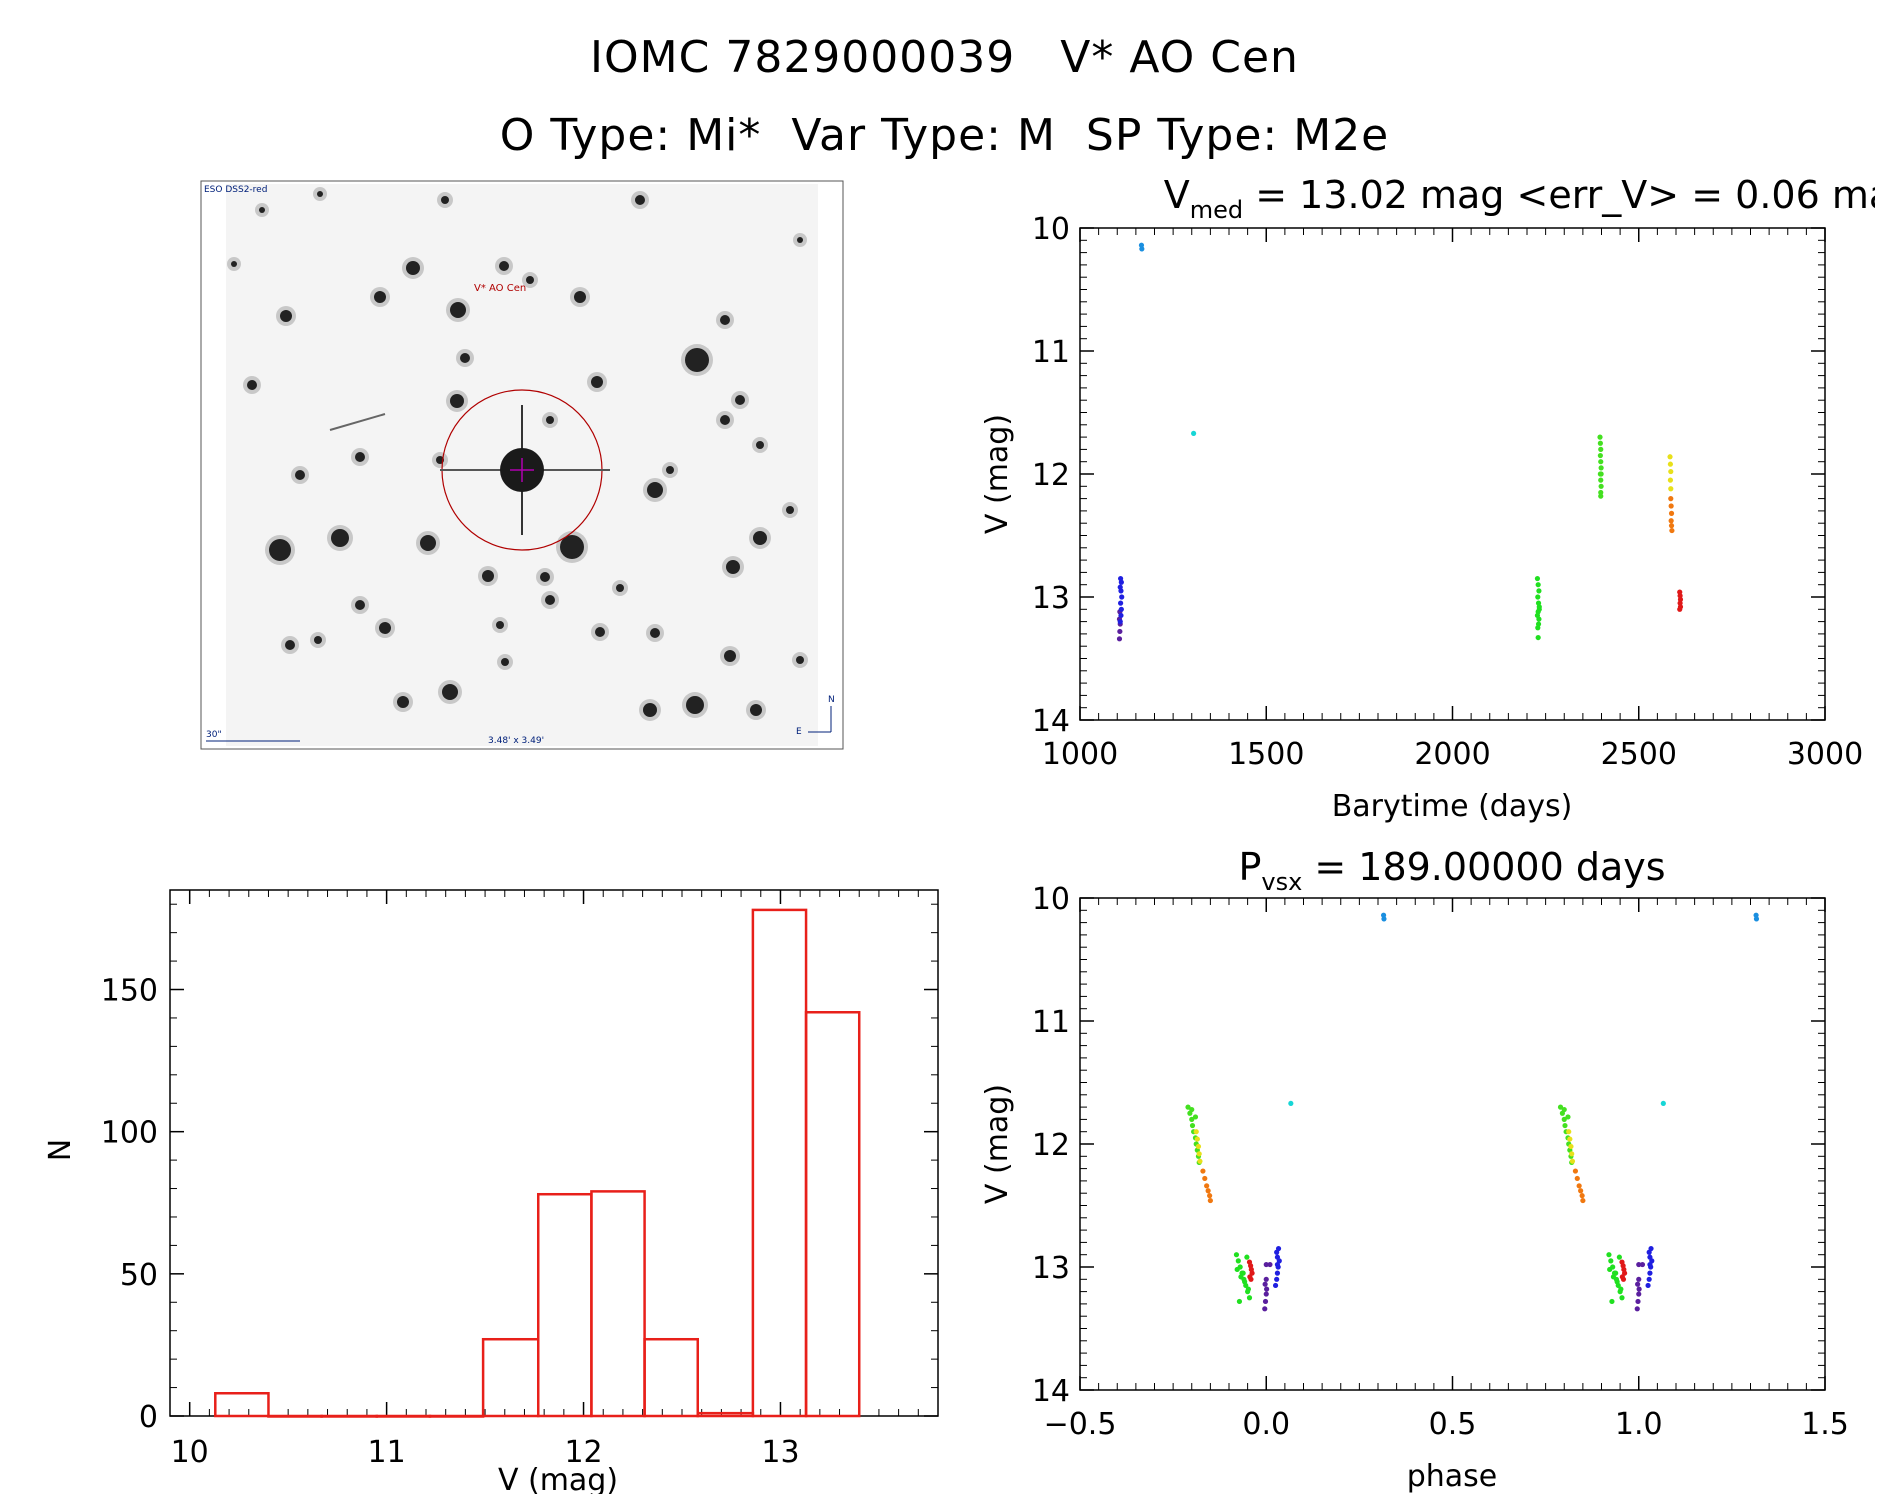 Image resolution: width=1889 pixels, height=1494 pixels. What do you see at coordinates (60, 1150) in the screenshot?
I see `histogram-ylabel: N` at bounding box center [60, 1150].